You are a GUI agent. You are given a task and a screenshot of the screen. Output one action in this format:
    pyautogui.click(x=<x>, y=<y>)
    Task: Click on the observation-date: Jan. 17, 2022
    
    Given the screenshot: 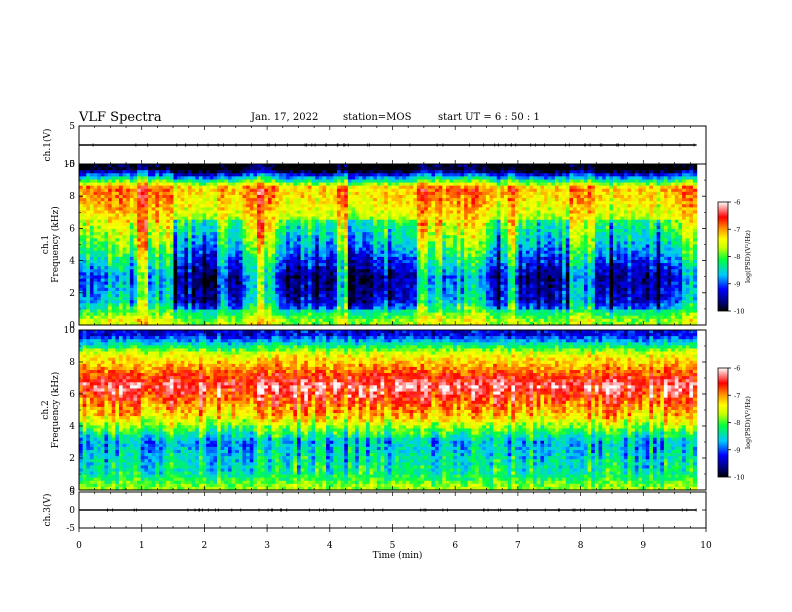 What is the action you would take?
    pyautogui.click(x=285, y=117)
    